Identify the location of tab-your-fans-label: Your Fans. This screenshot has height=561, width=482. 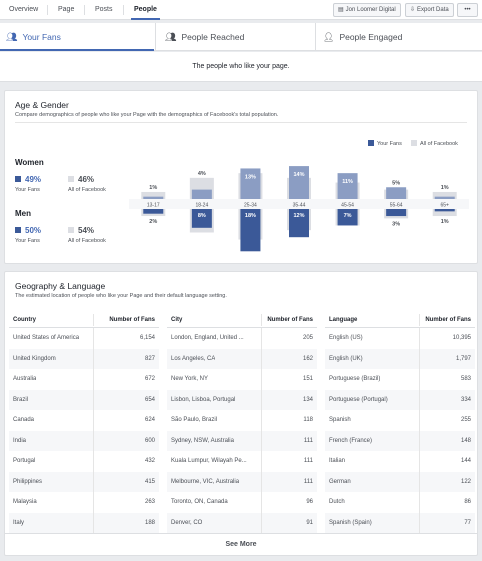
(41, 37).